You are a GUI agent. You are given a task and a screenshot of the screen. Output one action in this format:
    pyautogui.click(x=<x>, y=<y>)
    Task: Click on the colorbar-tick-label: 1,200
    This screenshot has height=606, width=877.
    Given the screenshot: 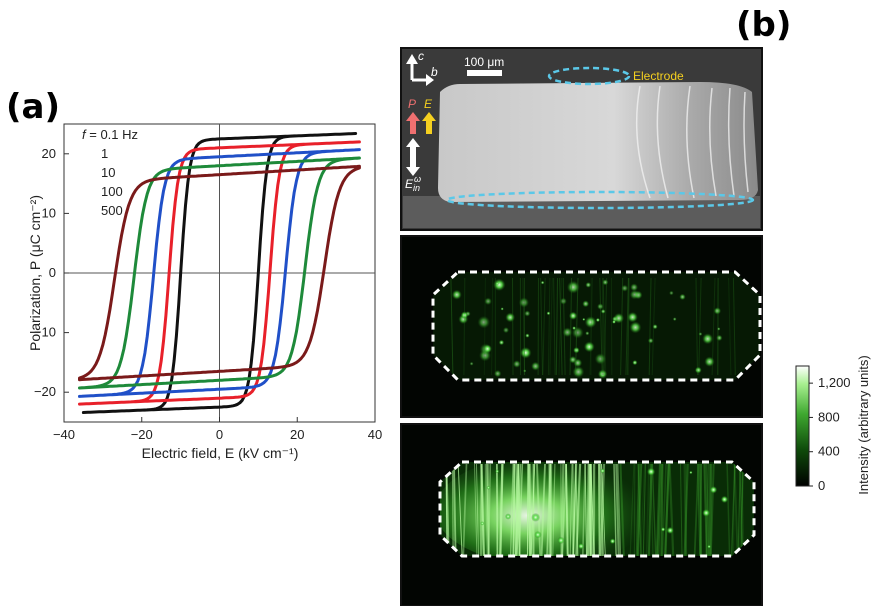 What is the action you would take?
    pyautogui.click(x=834, y=382)
    